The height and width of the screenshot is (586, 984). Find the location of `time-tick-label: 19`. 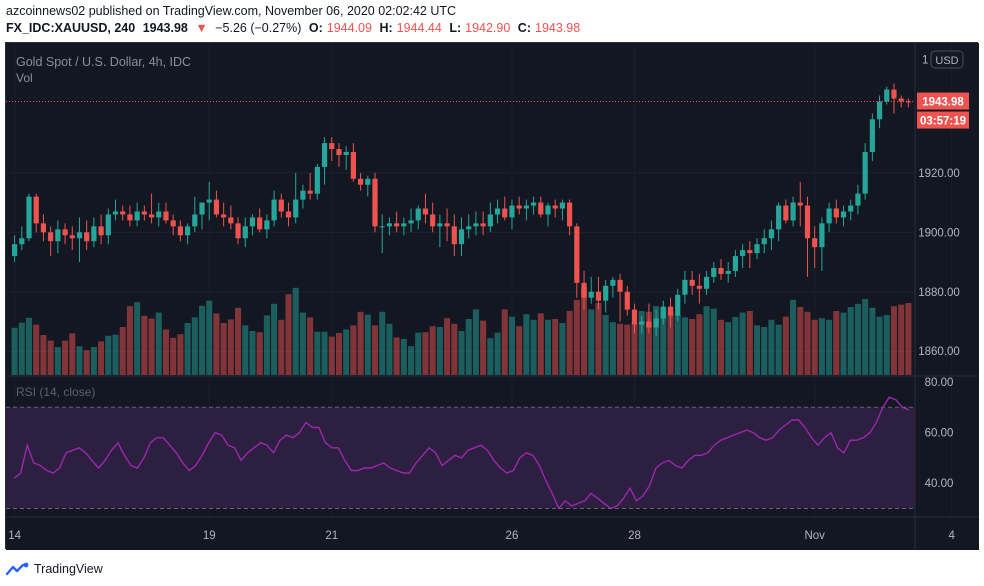

time-tick-label: 19 is located at coordinates (209, 536).